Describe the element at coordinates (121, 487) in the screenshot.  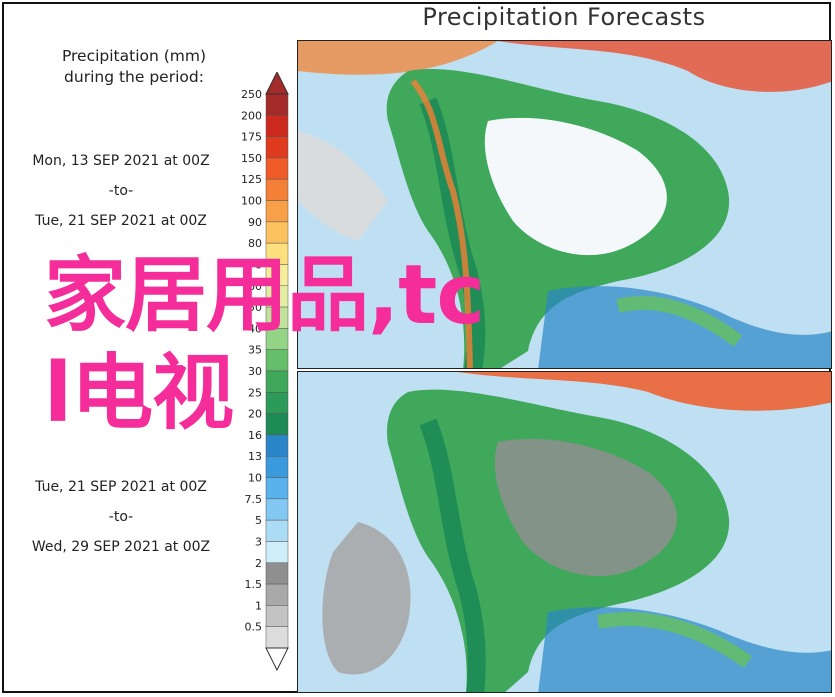
I see `period-2-start: Tue, 21 SEP 2021 at 00Z` at that location.